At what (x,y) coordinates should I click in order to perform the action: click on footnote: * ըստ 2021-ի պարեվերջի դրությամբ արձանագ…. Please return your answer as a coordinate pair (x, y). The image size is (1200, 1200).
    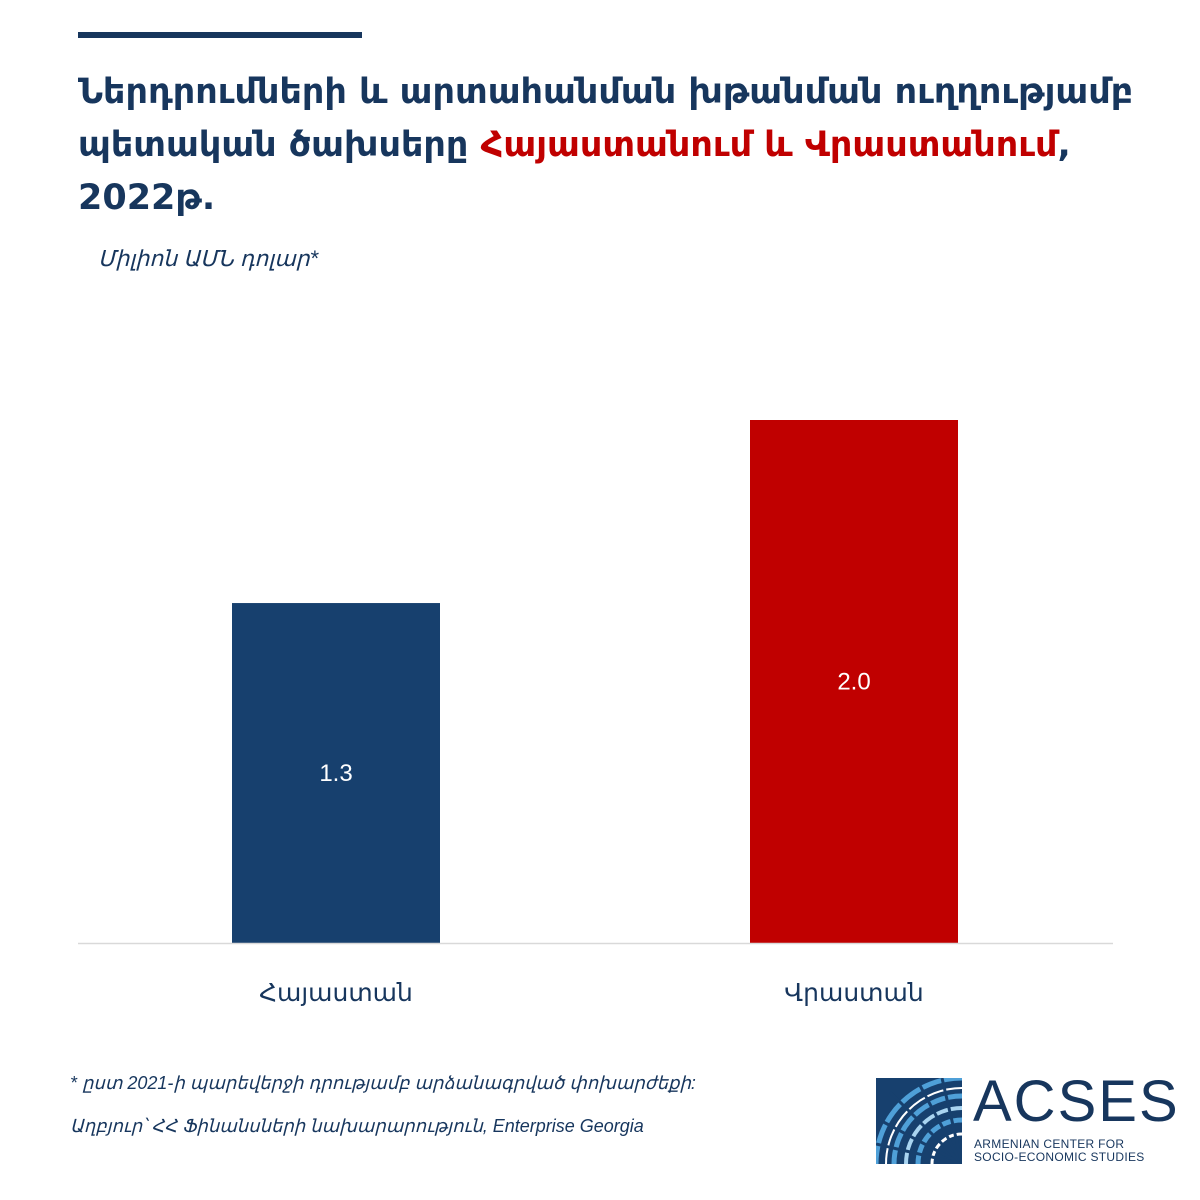
    Looking at the image, I should click on (383, 1083).